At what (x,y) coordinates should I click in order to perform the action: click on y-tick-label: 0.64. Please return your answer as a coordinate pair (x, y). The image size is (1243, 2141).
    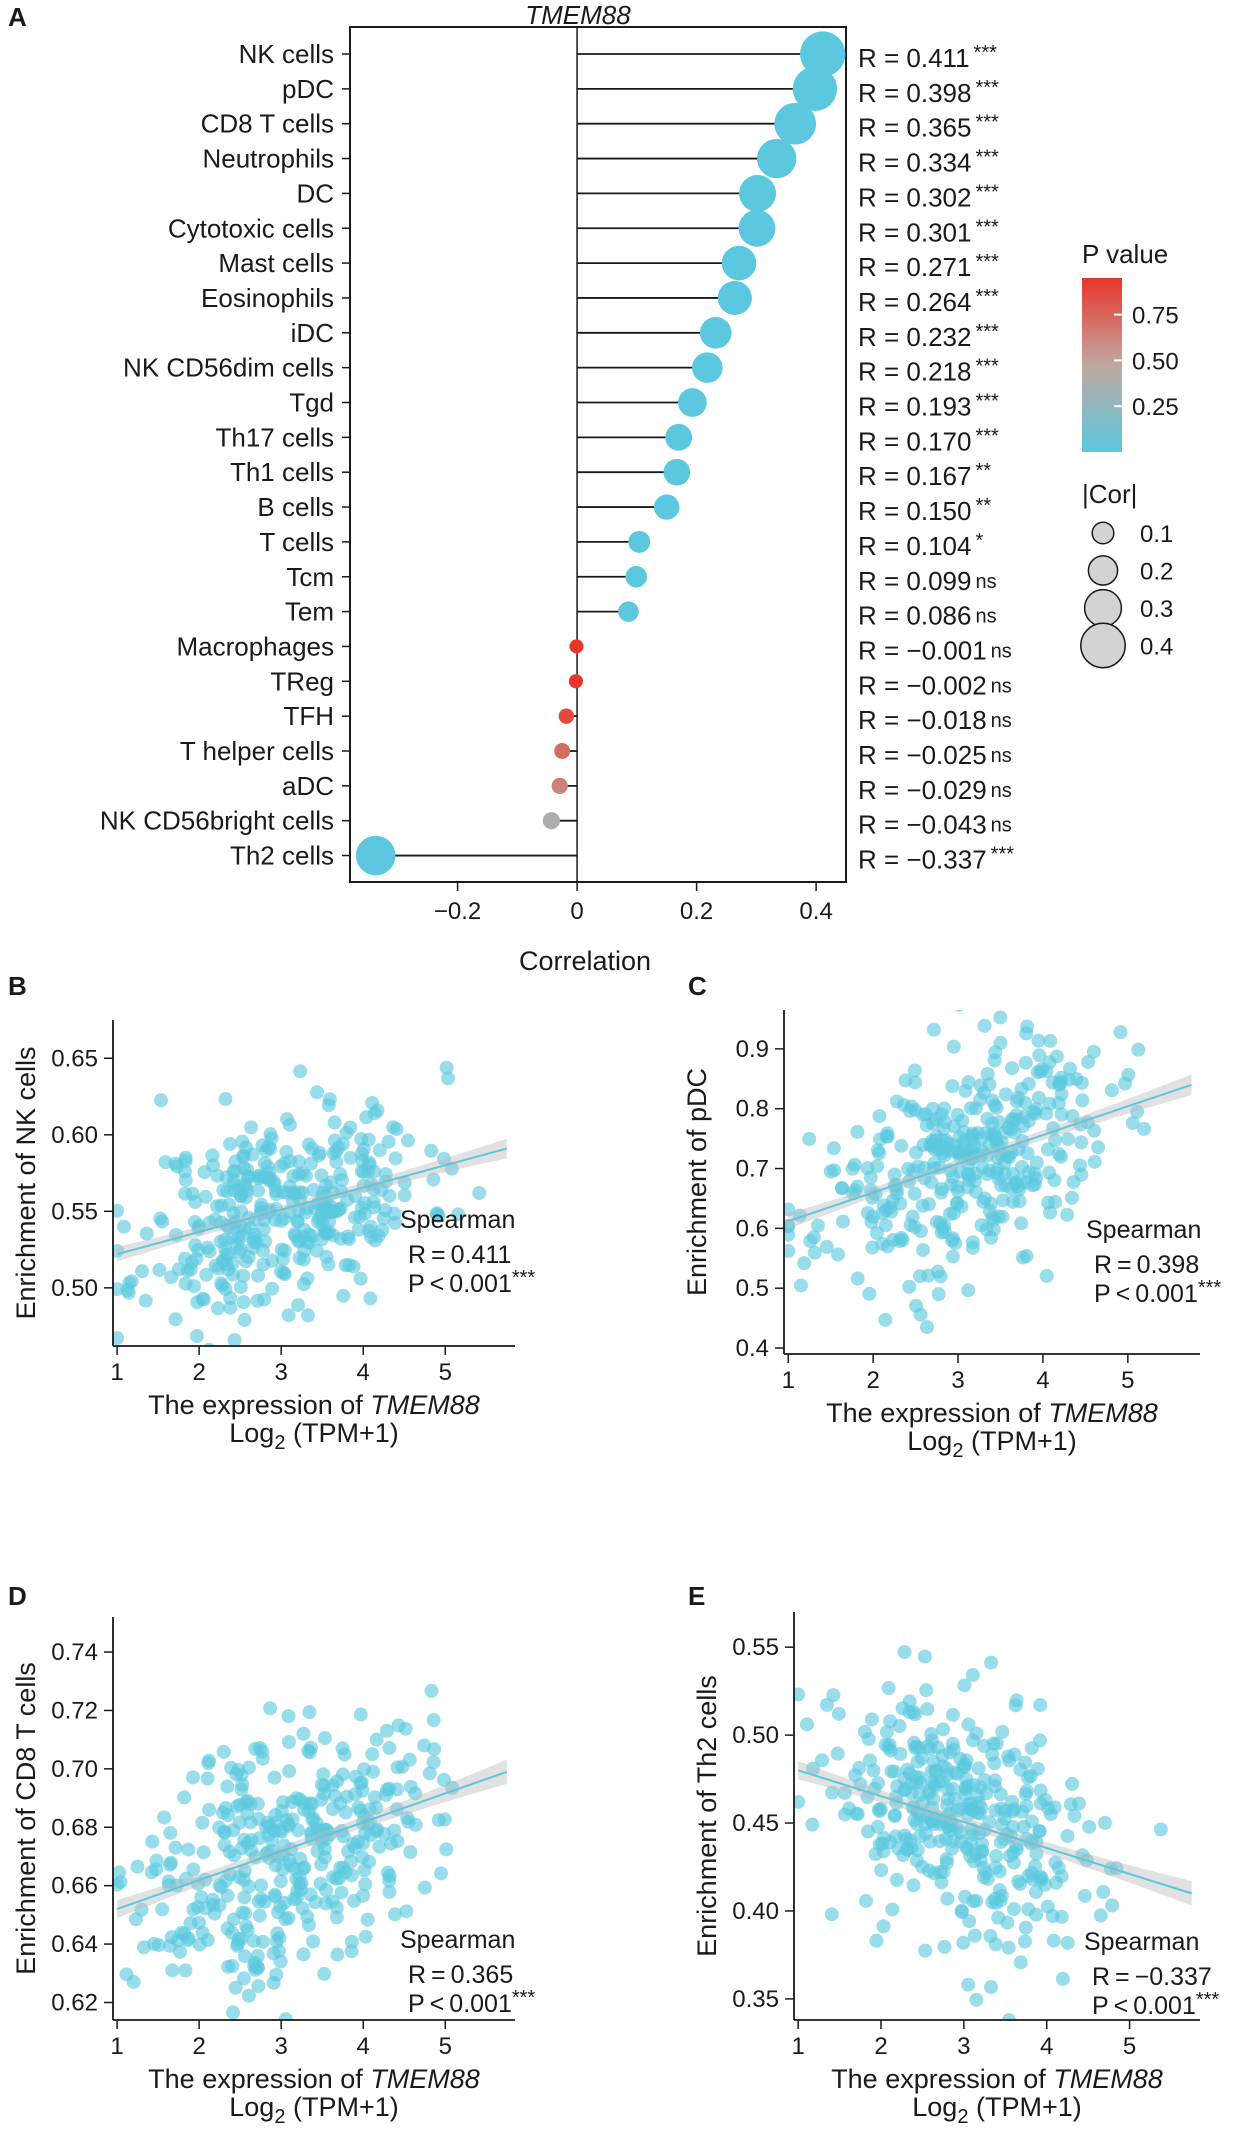
    Looking at the image, I should click on (74, 1944).